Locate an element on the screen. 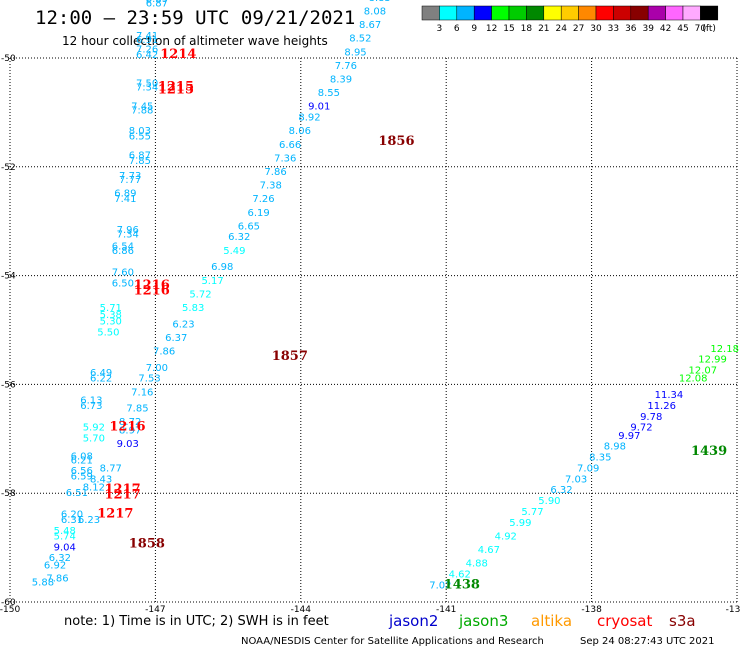  colorbar-label: 9 is located at coordinates (474, 29).